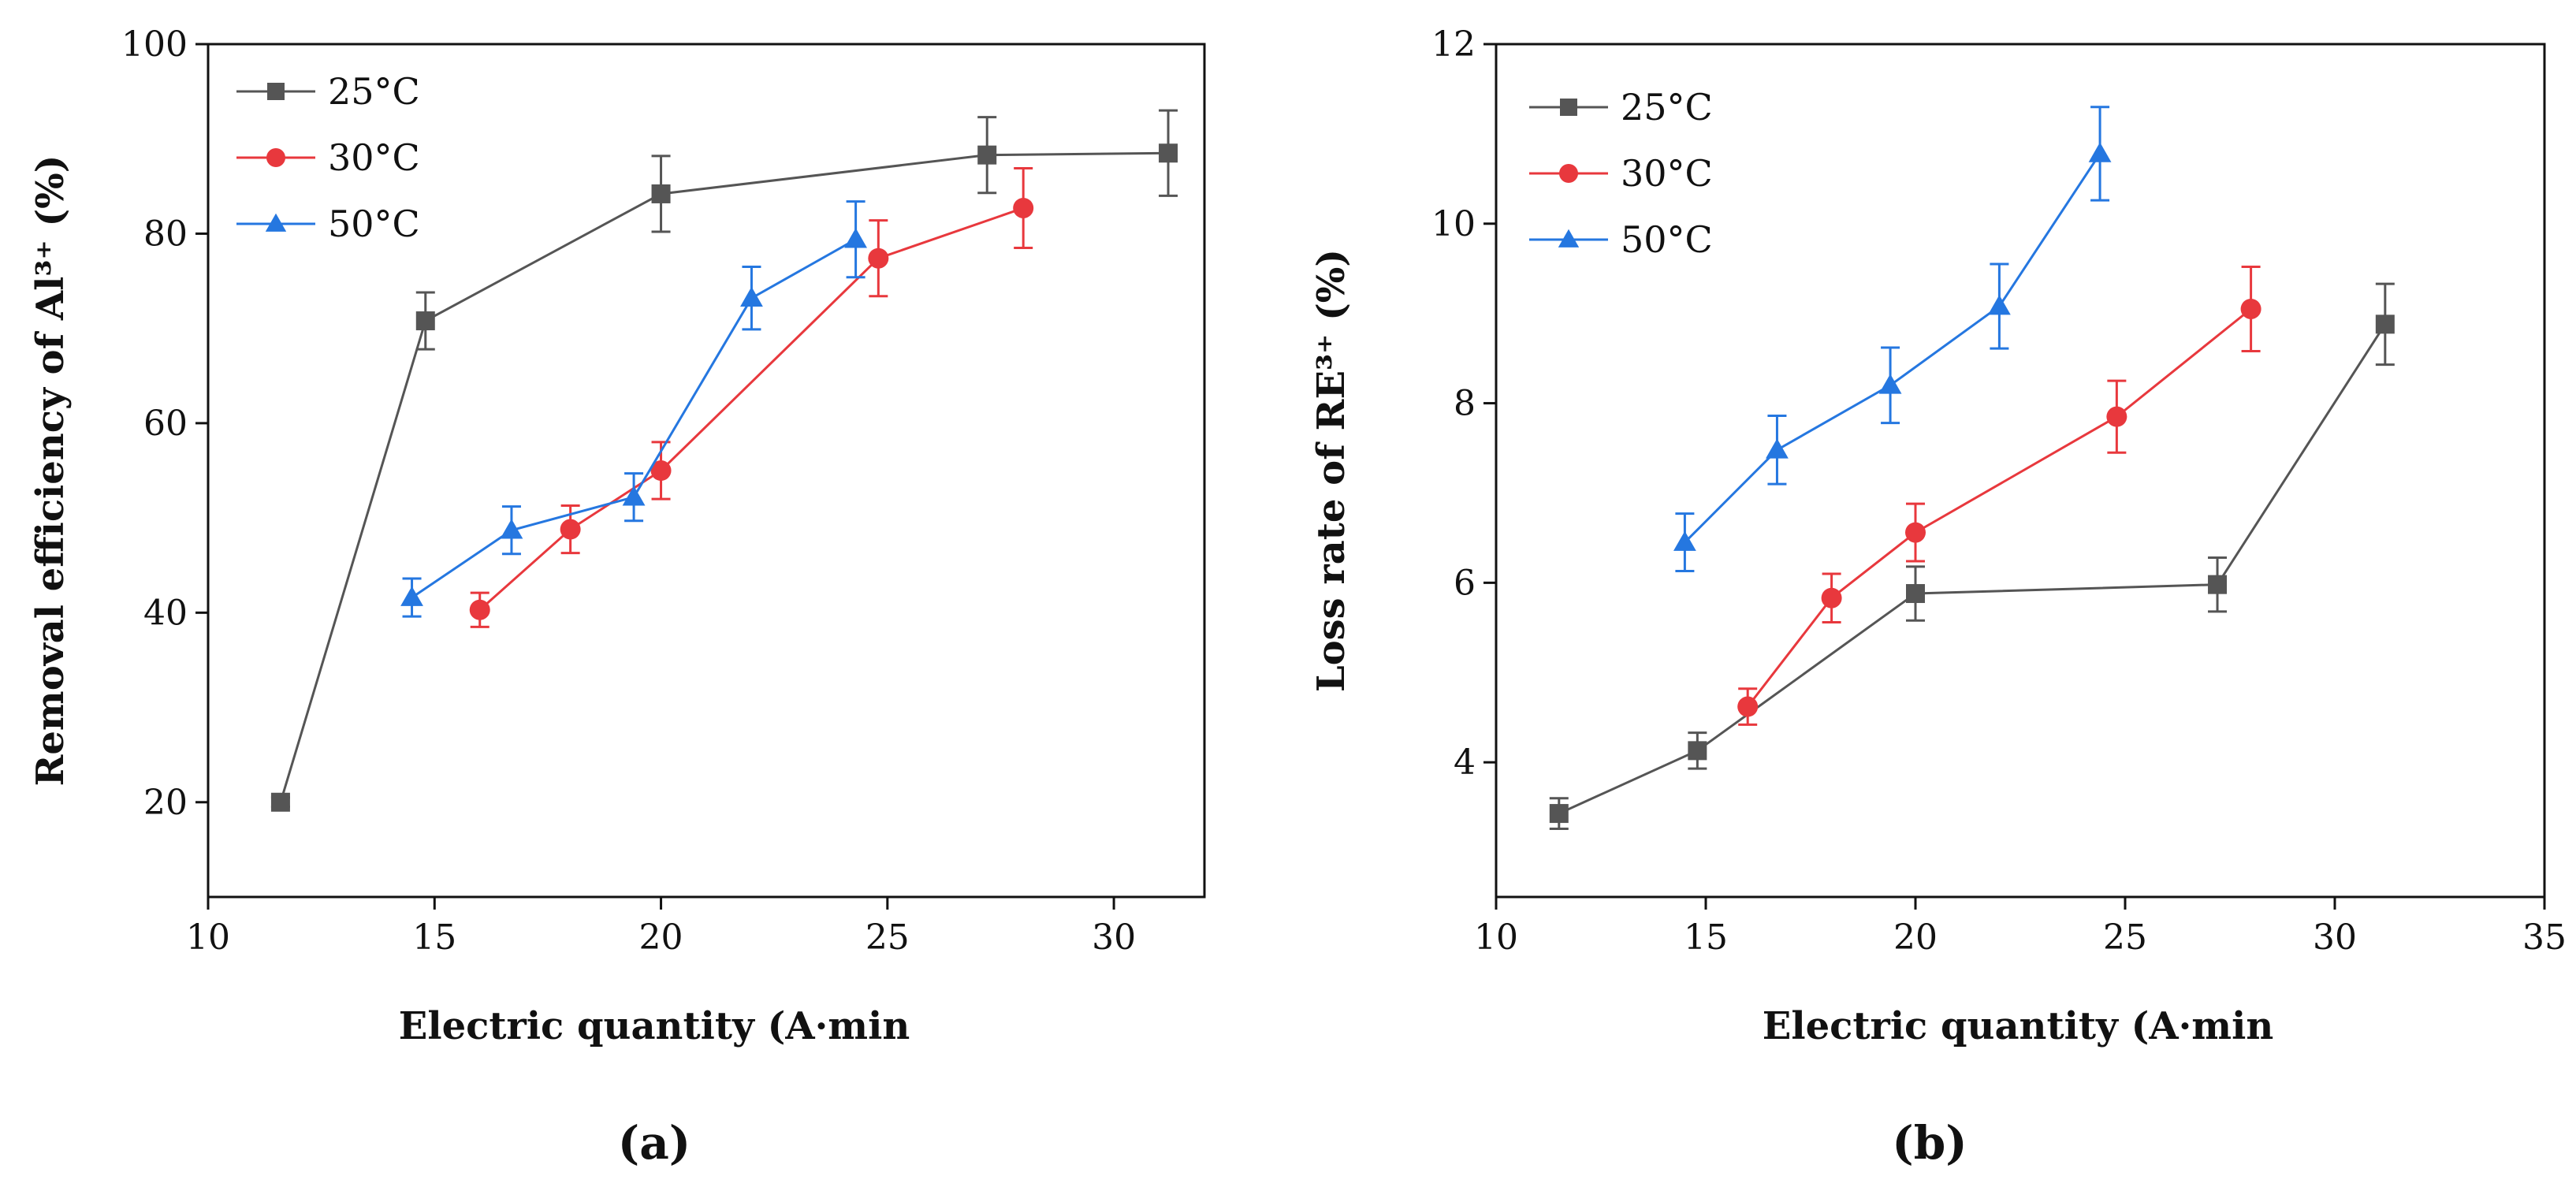 This screenshot has height=1202, width=2576. I want to click on y-tick-label: 20, so click(165, 803).